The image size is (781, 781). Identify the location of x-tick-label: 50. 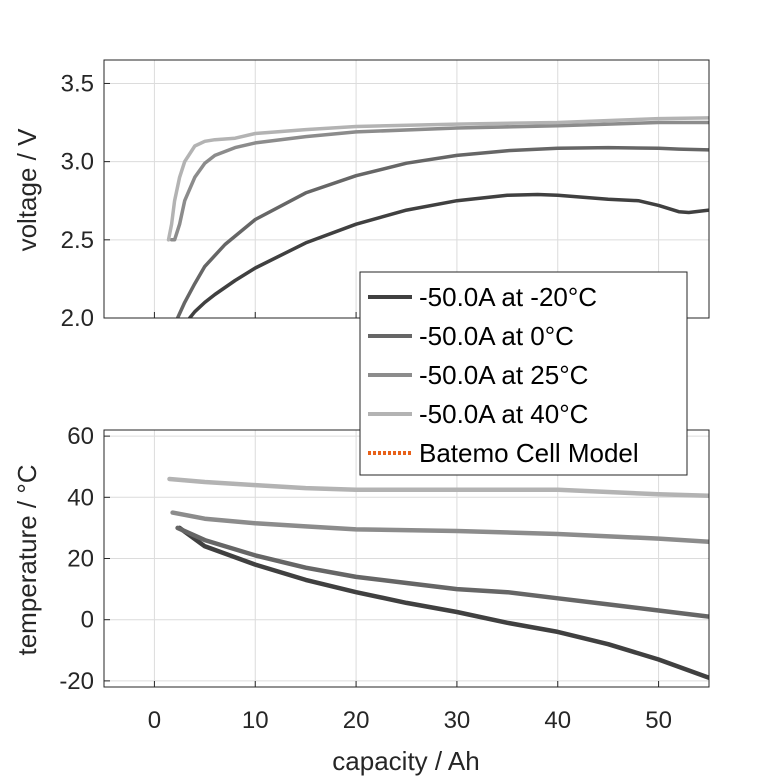
(658, 720).